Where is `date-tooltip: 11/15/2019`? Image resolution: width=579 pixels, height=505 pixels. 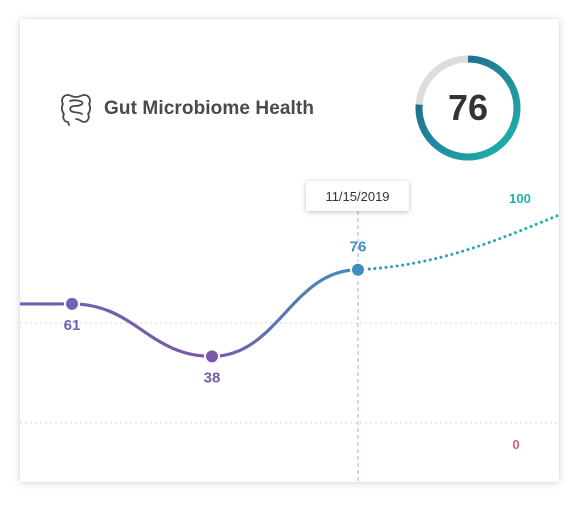
date-tooltip: 11/15/2019 is located at coordinates (357, 196).